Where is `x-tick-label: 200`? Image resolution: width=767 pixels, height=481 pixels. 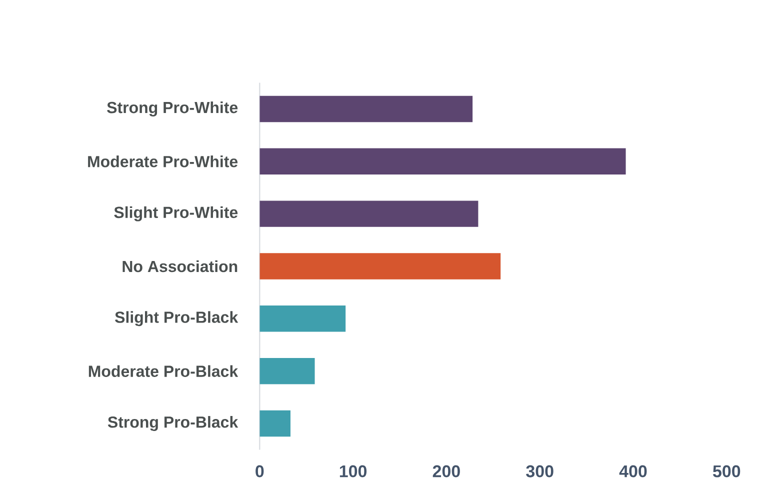 x-tick-label: 200 is located at coordinates (446, 471).